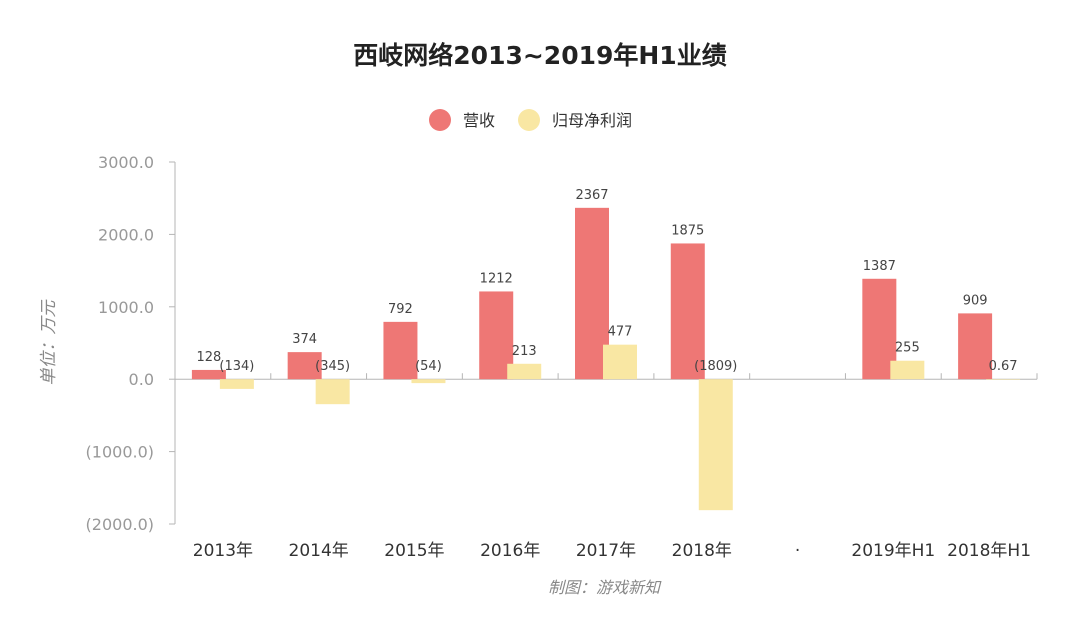  I want to click on data-label: 1212, so click(496, 278).